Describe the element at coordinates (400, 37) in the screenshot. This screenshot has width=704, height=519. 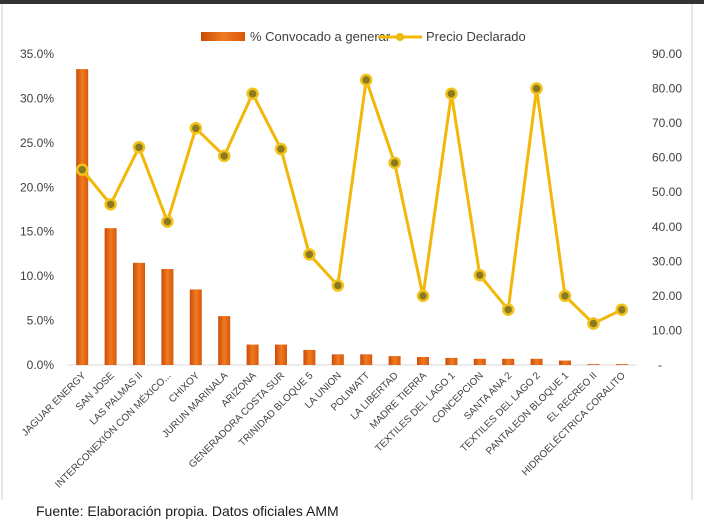
I see `legend-swatch-marker` at that location.